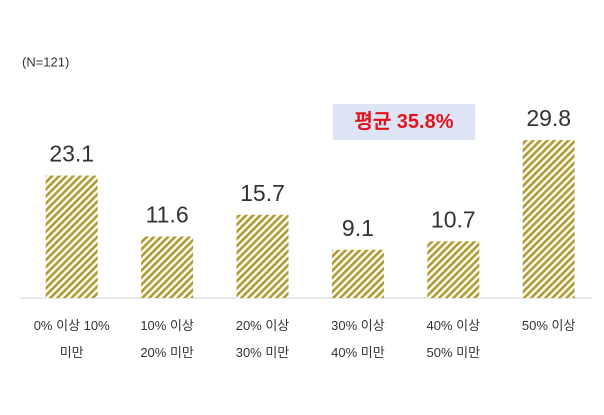 This screenshot has height=415, width=604. I want to click on x-tick-label: 40% 이상 50% 미만, so click(453, 339).